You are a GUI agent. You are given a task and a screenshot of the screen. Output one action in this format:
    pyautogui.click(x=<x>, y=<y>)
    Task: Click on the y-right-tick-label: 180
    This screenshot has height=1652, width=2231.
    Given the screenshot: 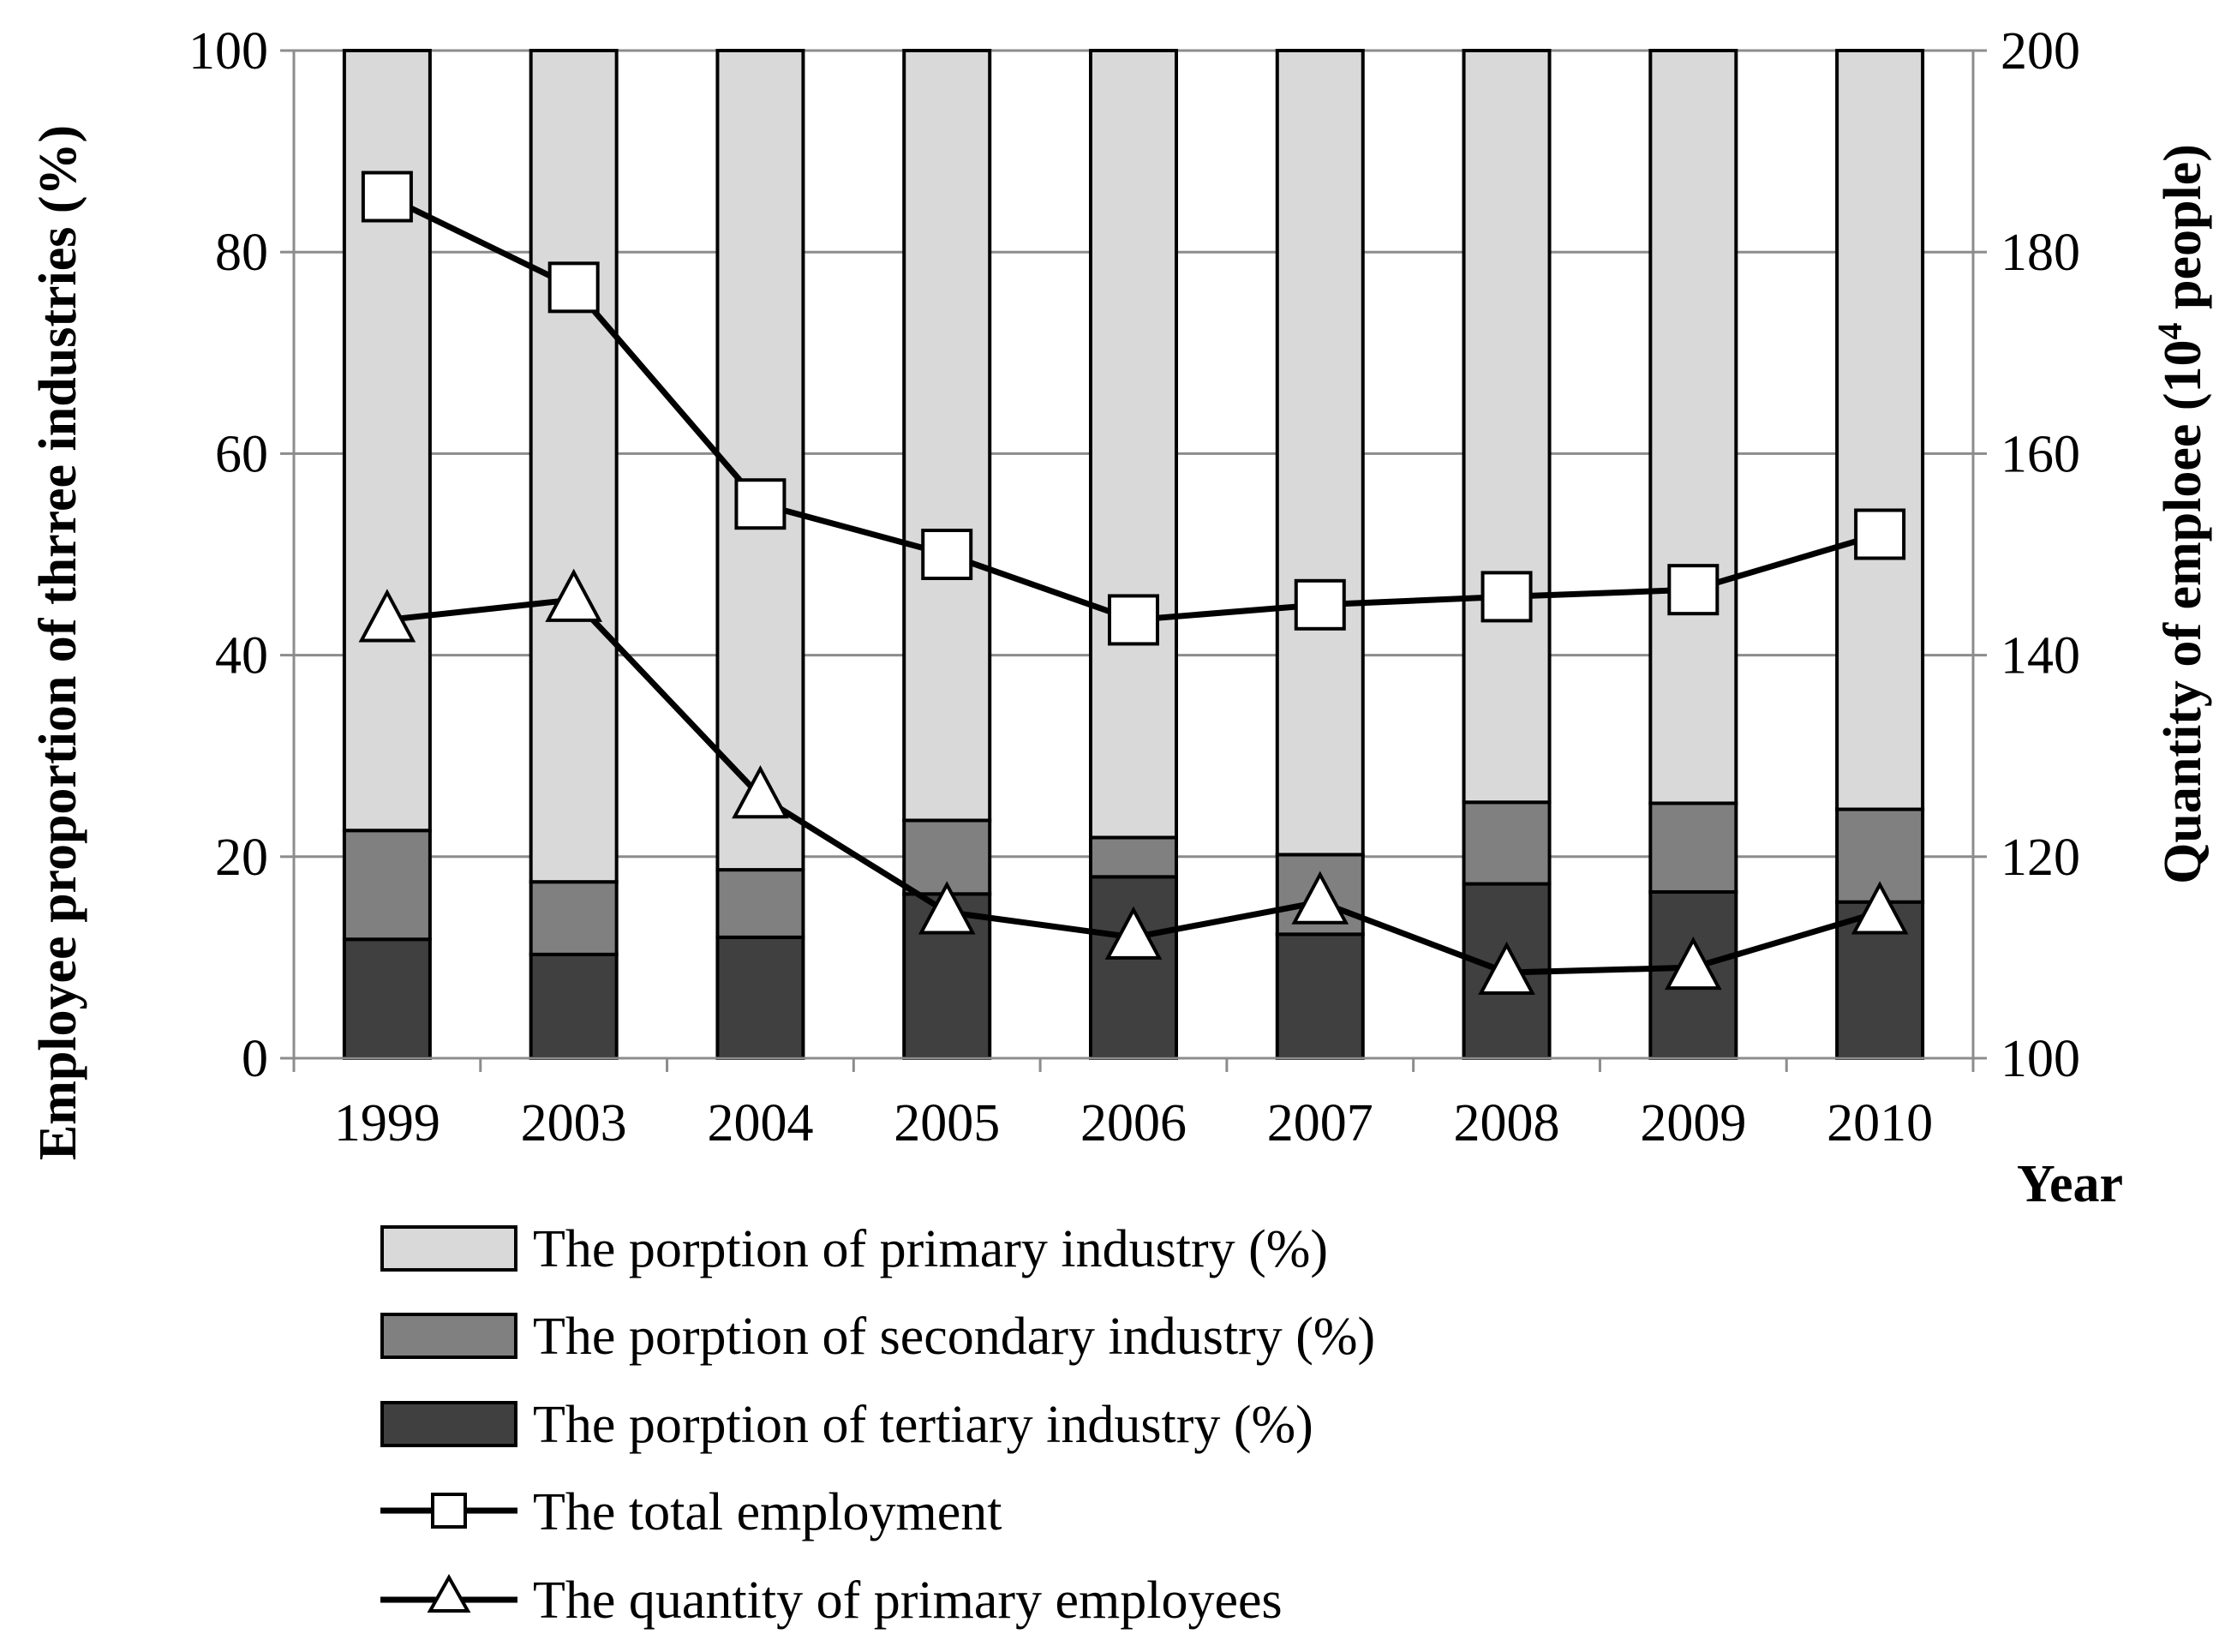 What is the action you would take?
    pyautogui.click(x=2040, y=253)
    